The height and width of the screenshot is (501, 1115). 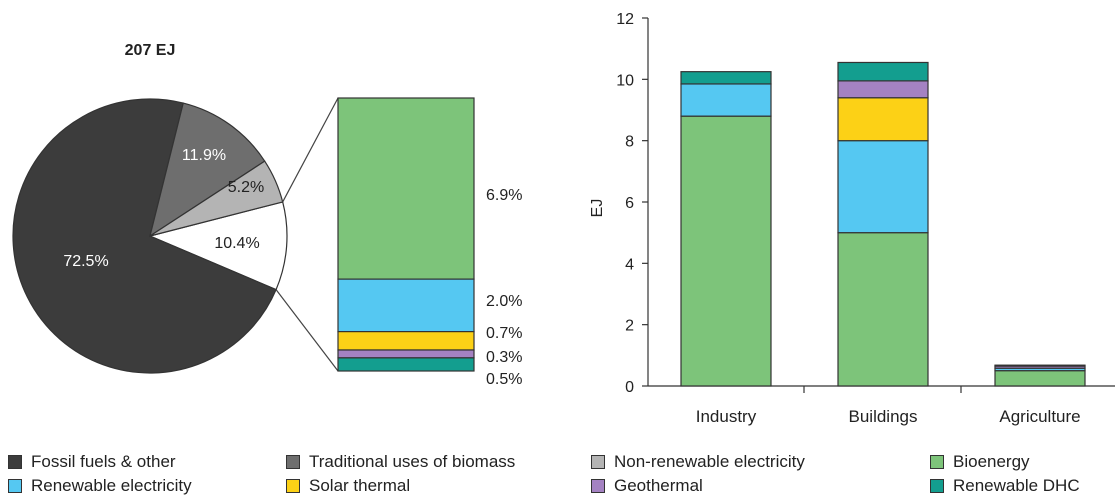 I want to click on y-tick-label: 8, so click(x=629, y=142).